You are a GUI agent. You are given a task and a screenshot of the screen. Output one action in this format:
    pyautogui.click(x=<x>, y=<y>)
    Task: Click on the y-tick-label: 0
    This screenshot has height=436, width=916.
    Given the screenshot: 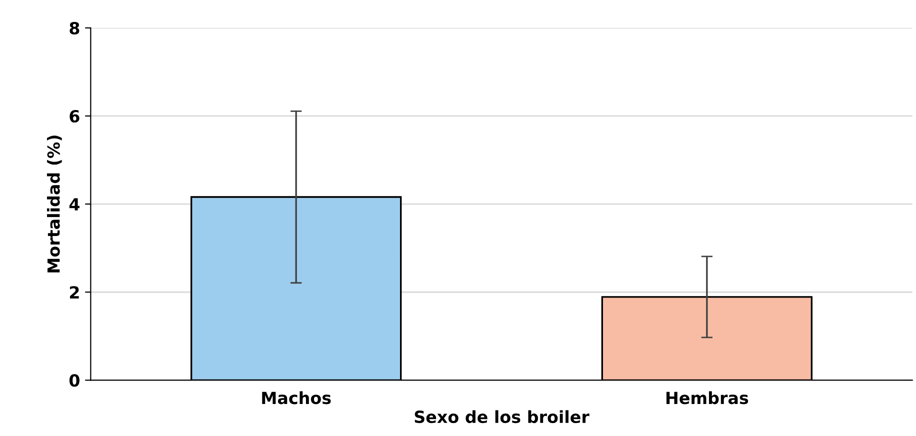 What is the action you would take?
    pyautogui.click(x=74, y=380)
    